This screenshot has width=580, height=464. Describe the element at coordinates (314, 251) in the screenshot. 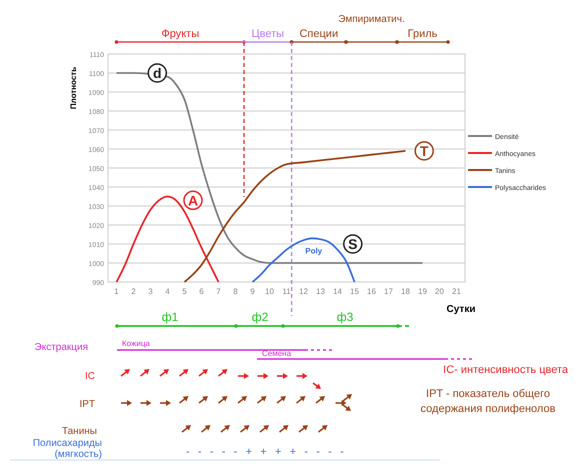

I see `annotation: Poly` at that location.